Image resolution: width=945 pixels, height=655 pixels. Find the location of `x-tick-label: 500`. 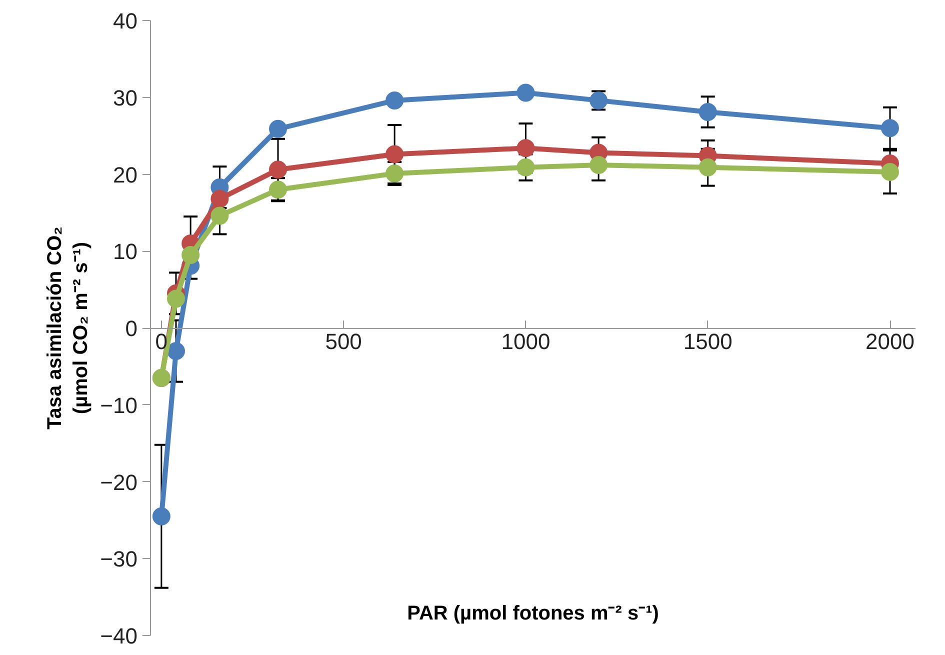

x-tick-label: 500 is located at coordinates (343, 341).